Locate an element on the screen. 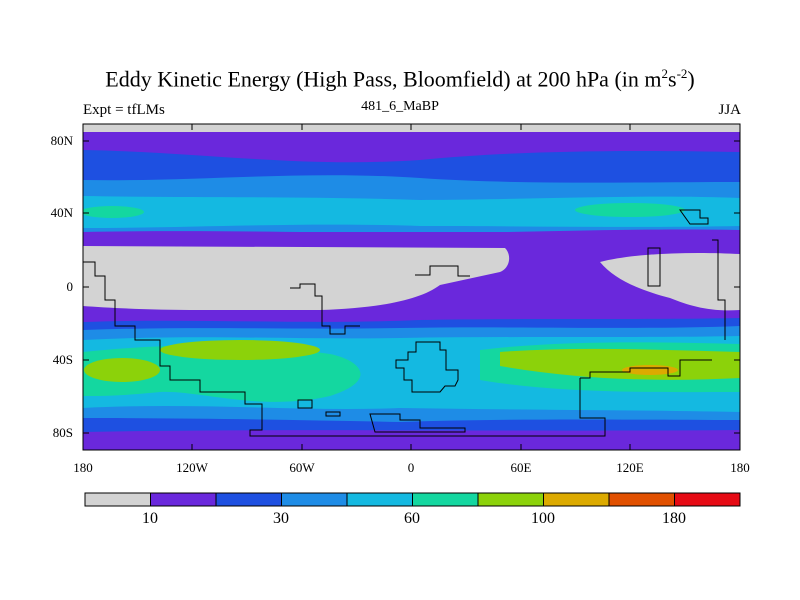 The width and height of the screenshot is (800, 600). region-equator-grey-east is located at coordinates (670, 281).